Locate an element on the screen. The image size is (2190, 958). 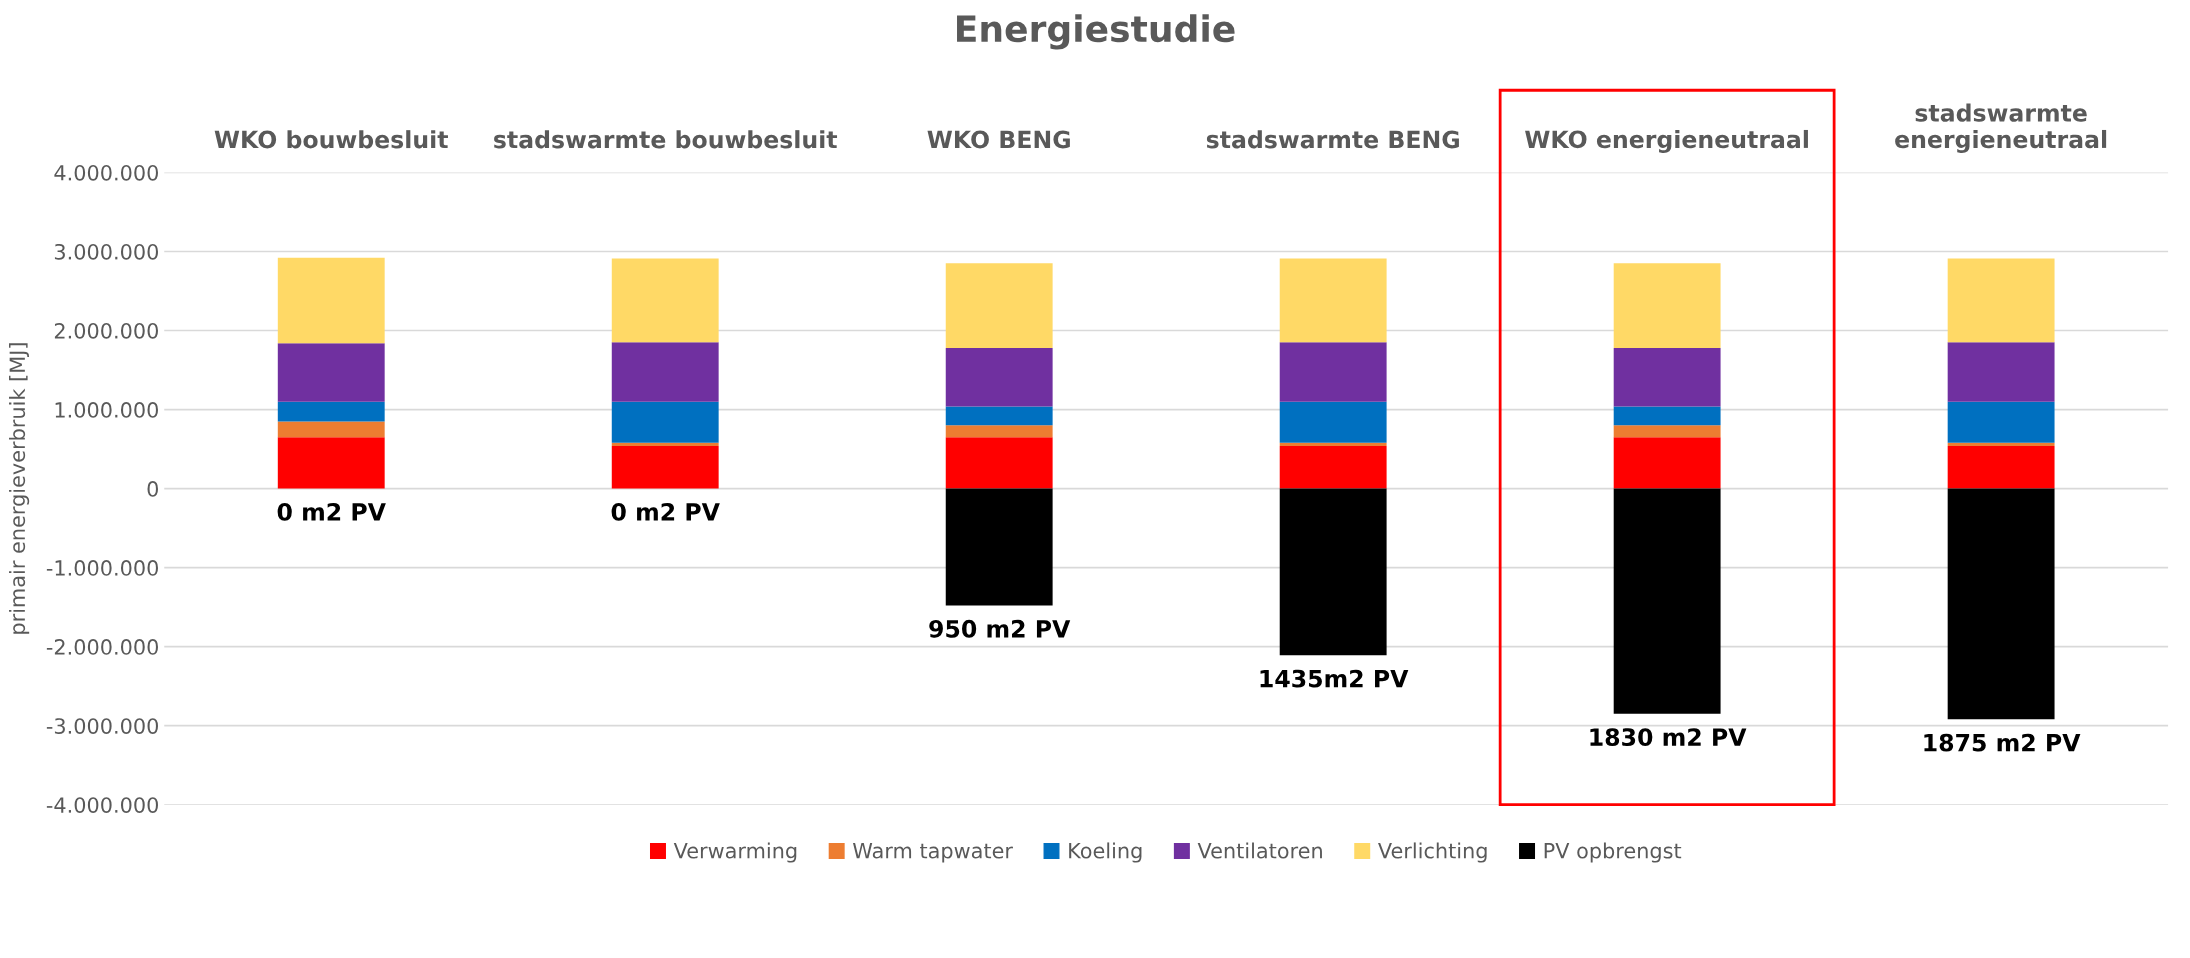
y-tick-label: -3.000.000 is located at coordinates (102, 726).